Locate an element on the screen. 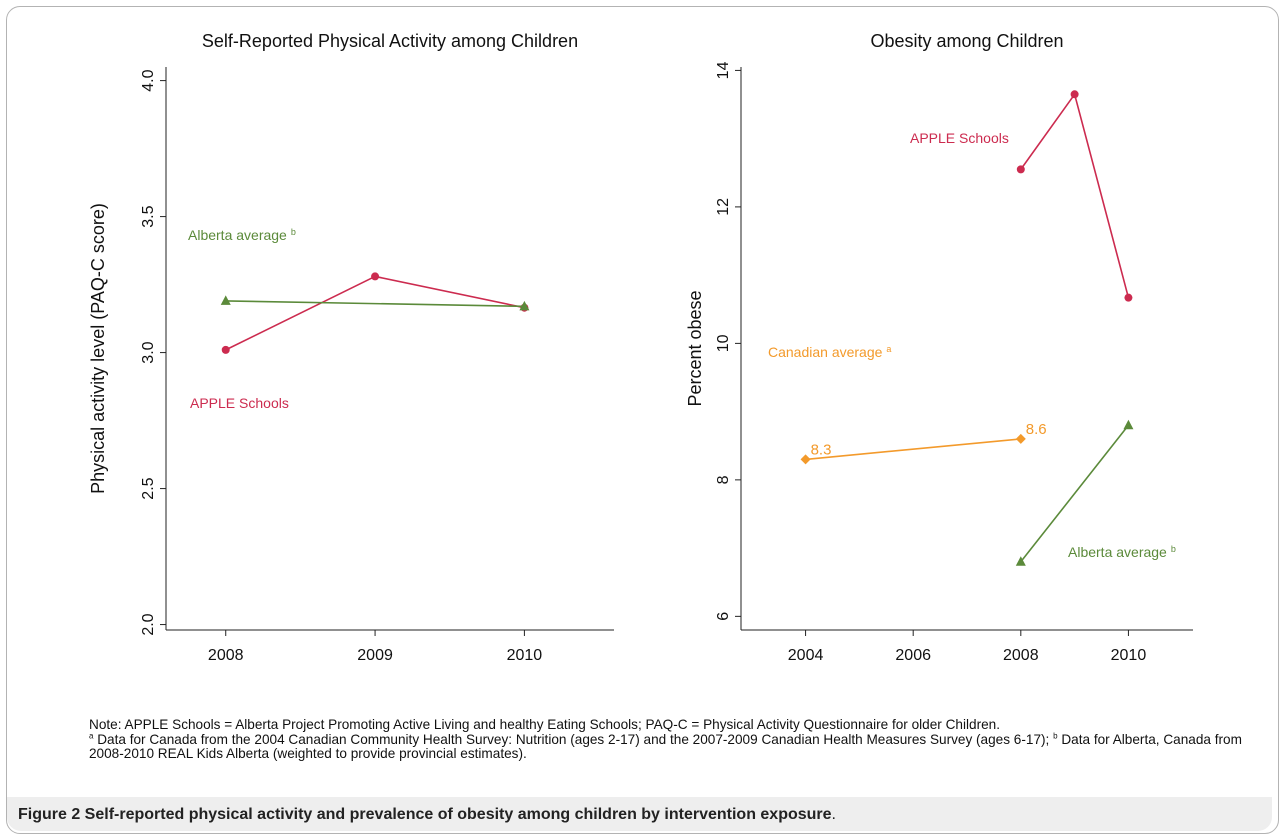 The height and width of the screenshot is (840, 1285). chart2-series-label-text: APPLE Schools is located at coordinates (959, 138).